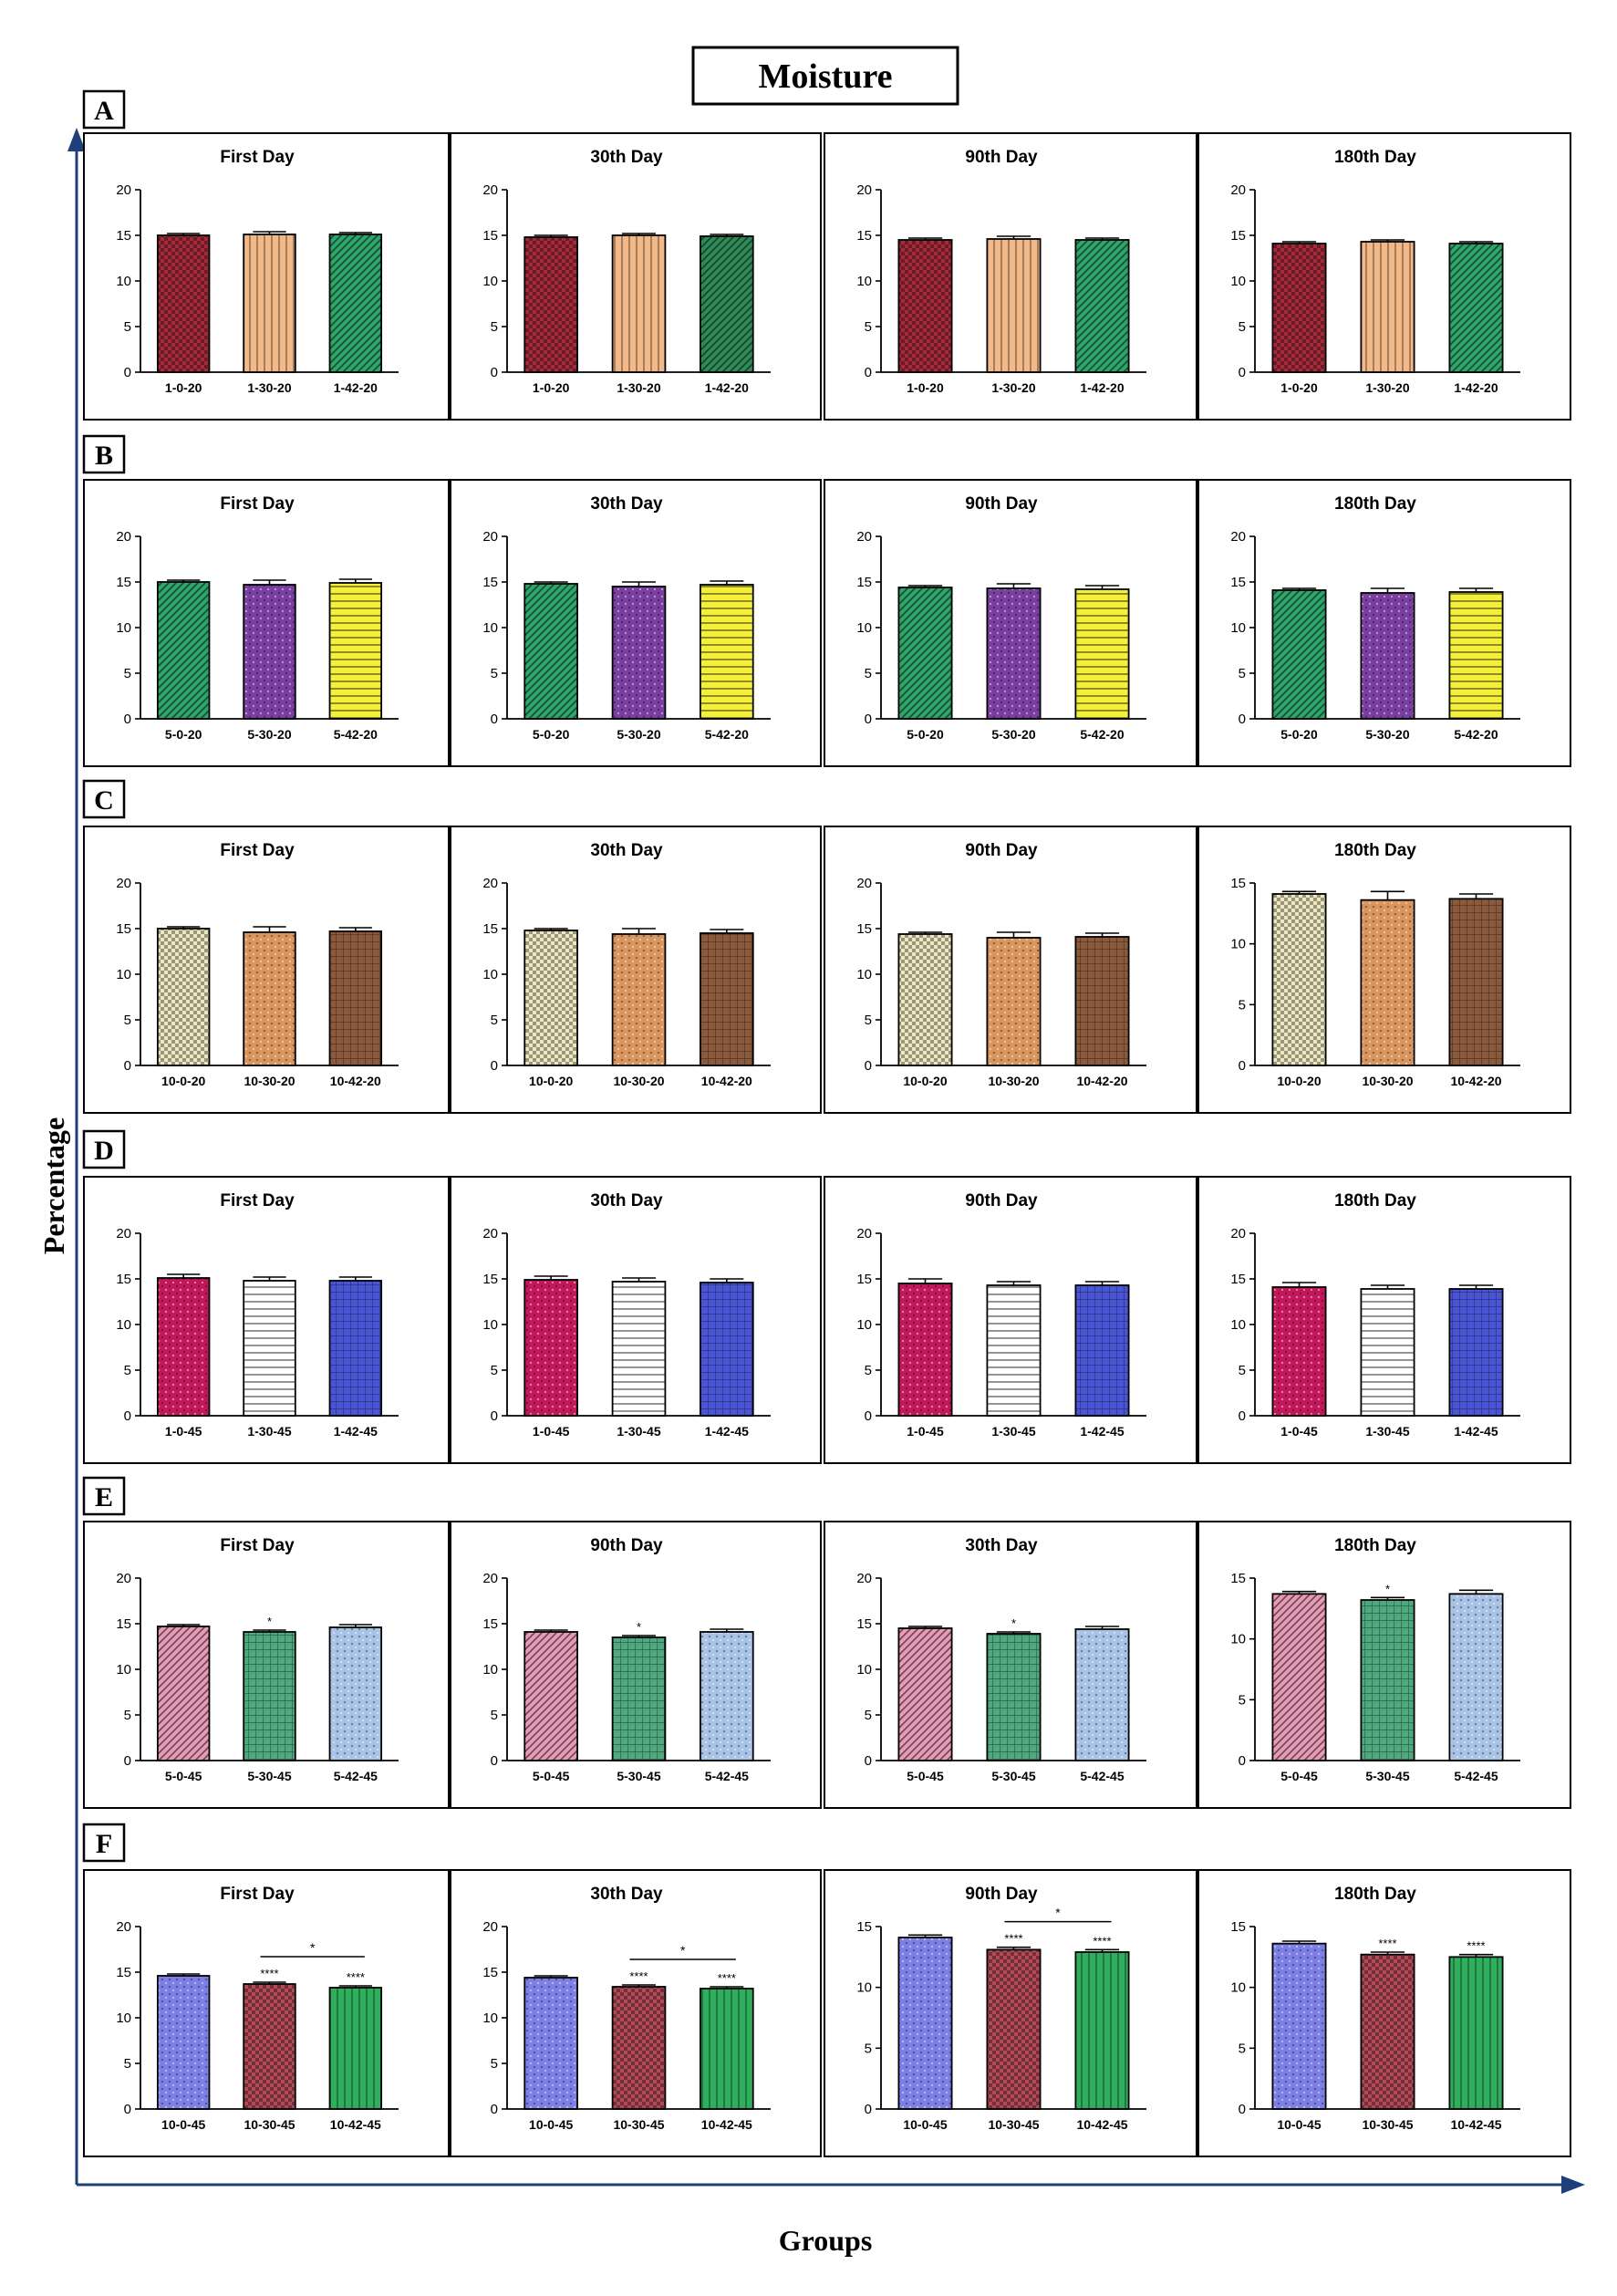 The width and height of the screenshot is (1617, 2296). What do you see at coordinates (1573, 2185) in the screenshot?
I see `x-axis-arrowhead` at bounding box center [1573, 2185].